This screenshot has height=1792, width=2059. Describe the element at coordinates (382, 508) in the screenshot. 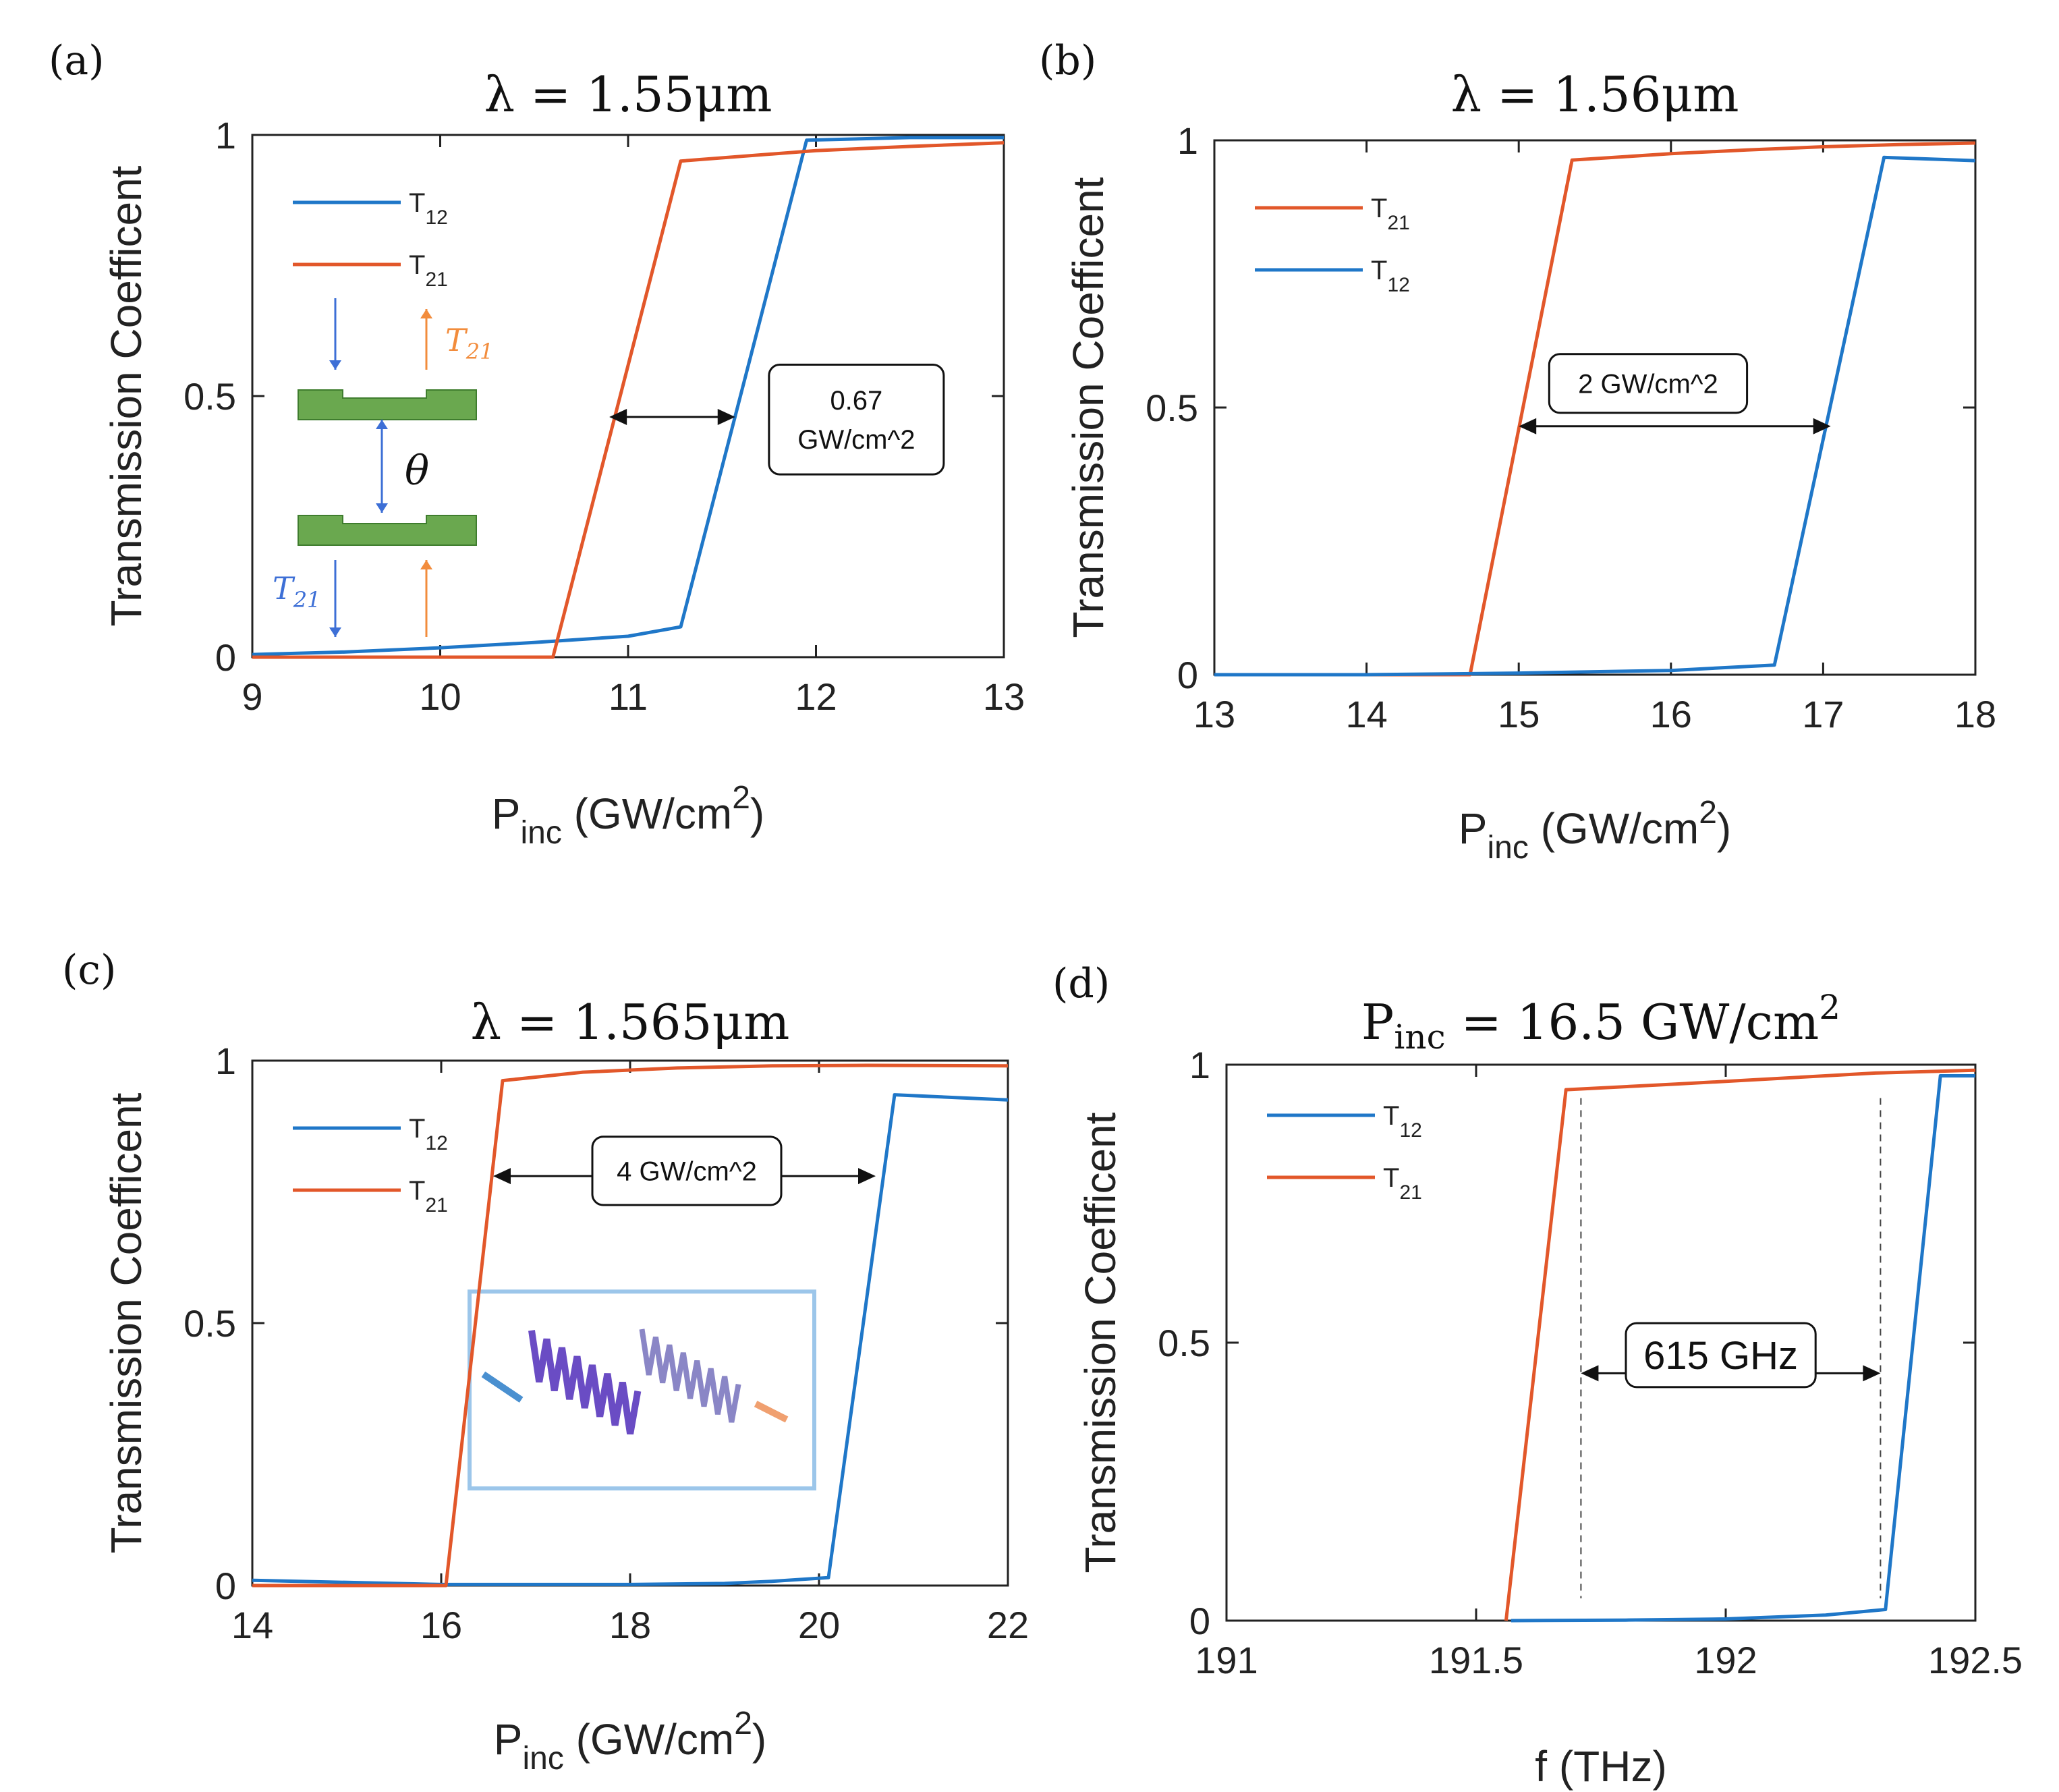

I see `separation-arrow-head` at that location.